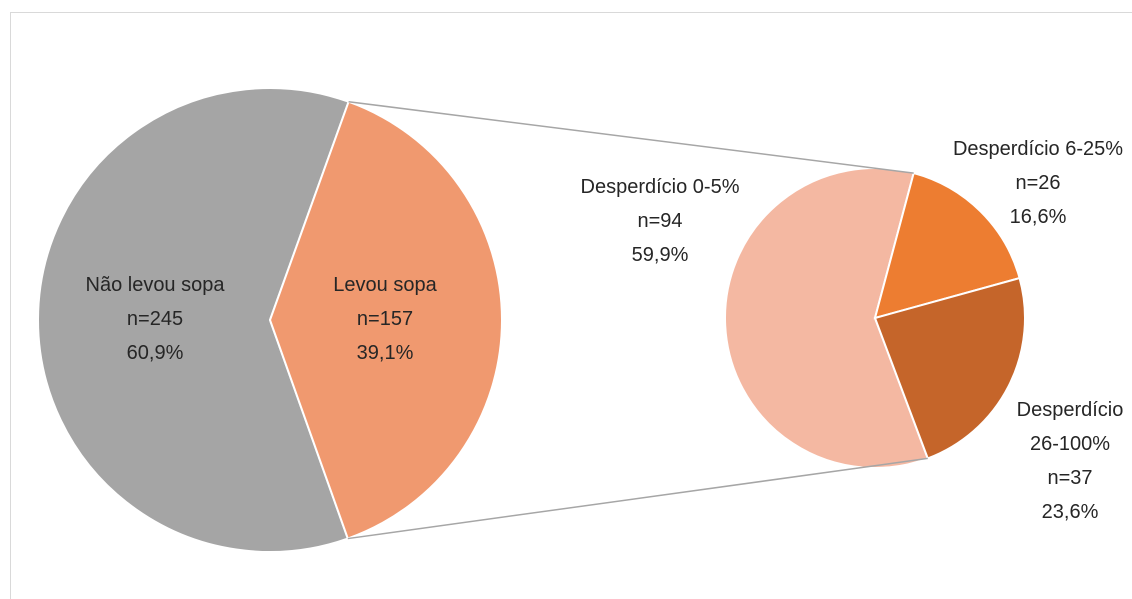  Describe the element at coordinates (1038, 183) in the screenshot. I see `value-label: n=26` at that location.